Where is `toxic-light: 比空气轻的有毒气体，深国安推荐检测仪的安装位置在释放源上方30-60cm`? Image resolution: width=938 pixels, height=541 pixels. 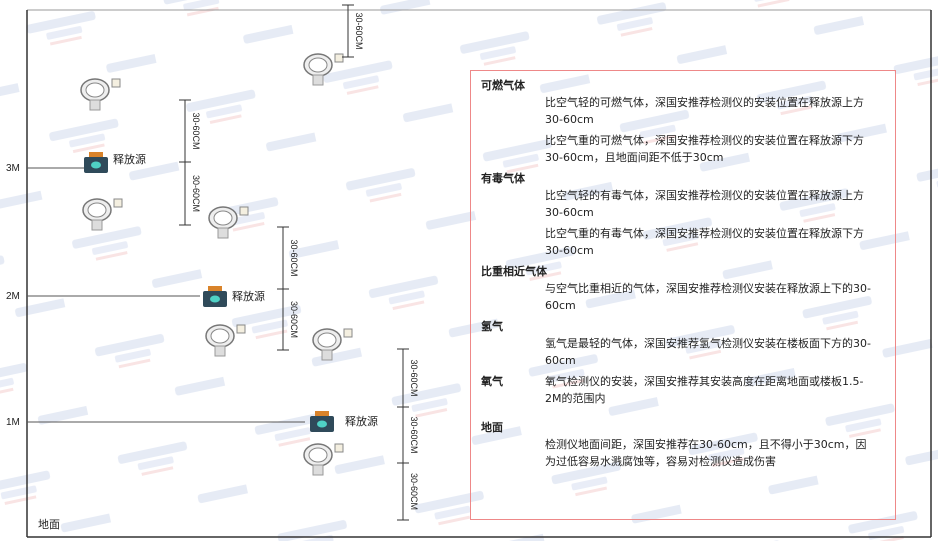
toxic-light: 比空气轻的有毒气体，深国安推荐检测仪的安装位置在释放源上方30-60cm is located at coordinates (704, 204).